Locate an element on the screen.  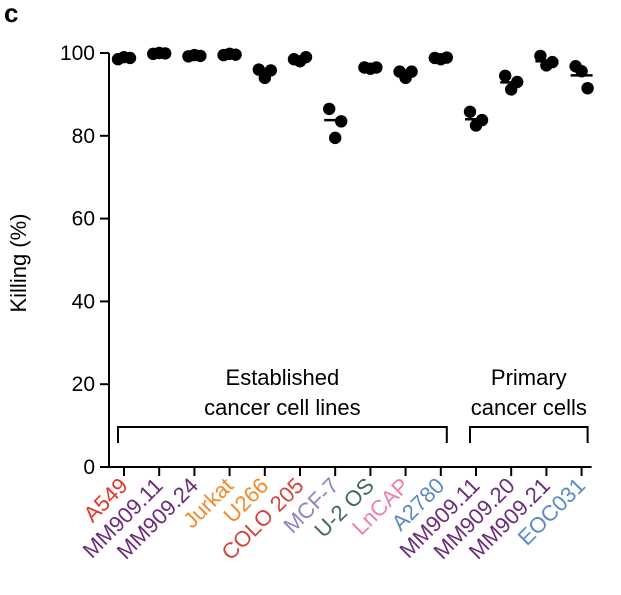
group-label: Established is located at coordinates (283, 377).